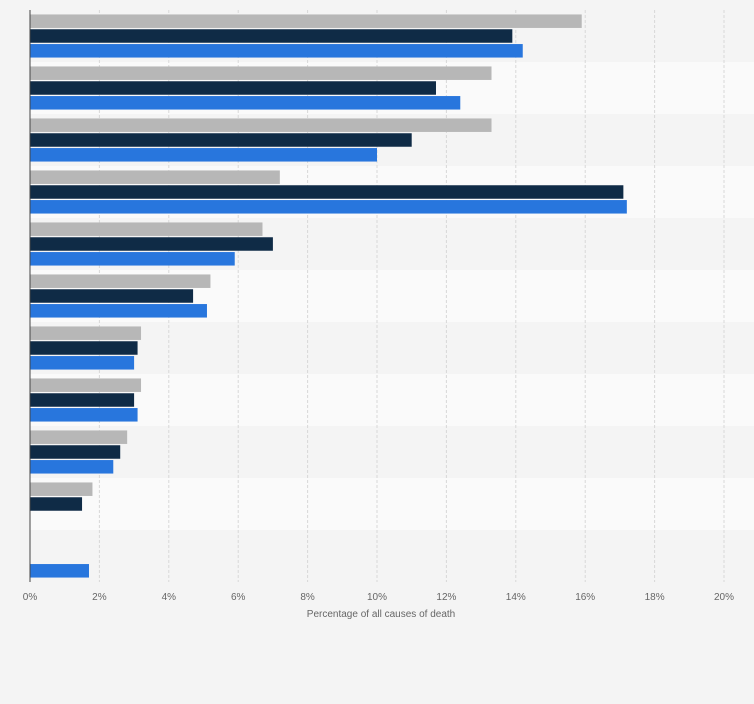 The height and width of the screenshot is (704, 754). What do you see at coordinates (99, 597) in the screenshot?
I see `x-tick-label: 2%` at bounding box center [99, 597].